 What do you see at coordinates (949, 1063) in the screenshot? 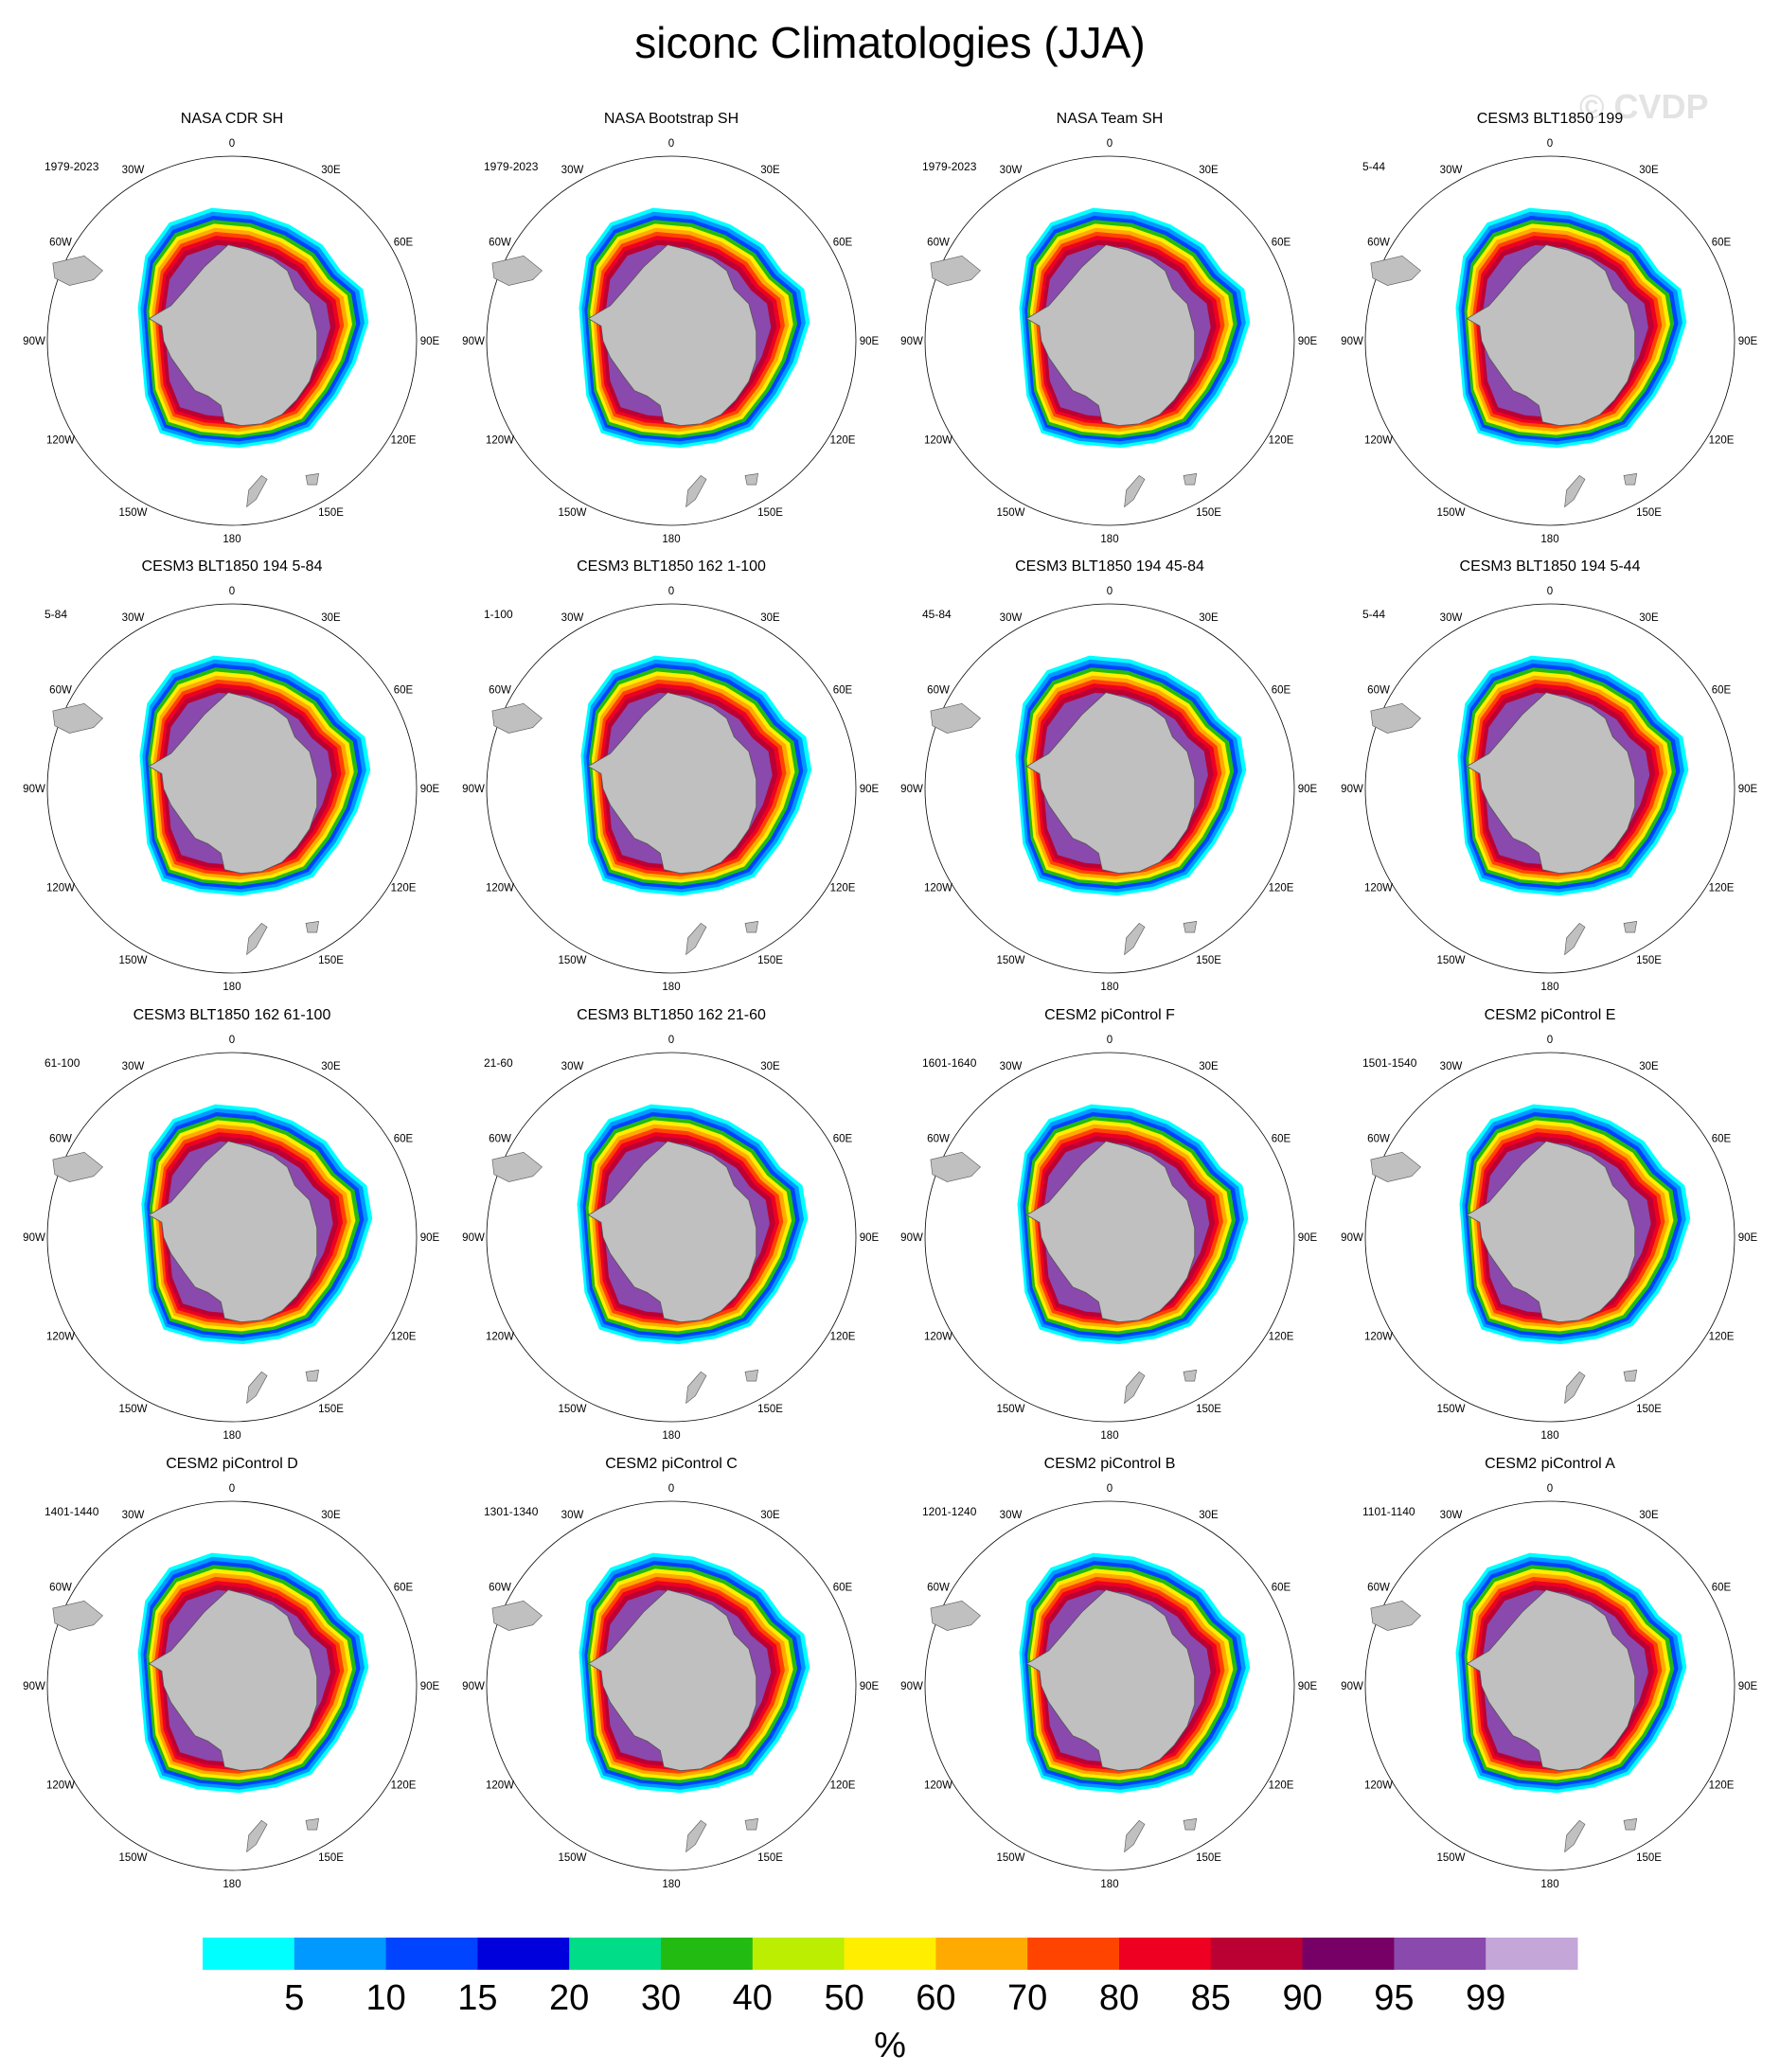
I see `panel-period: 1601-1640` at bounding box center [949, 1063].